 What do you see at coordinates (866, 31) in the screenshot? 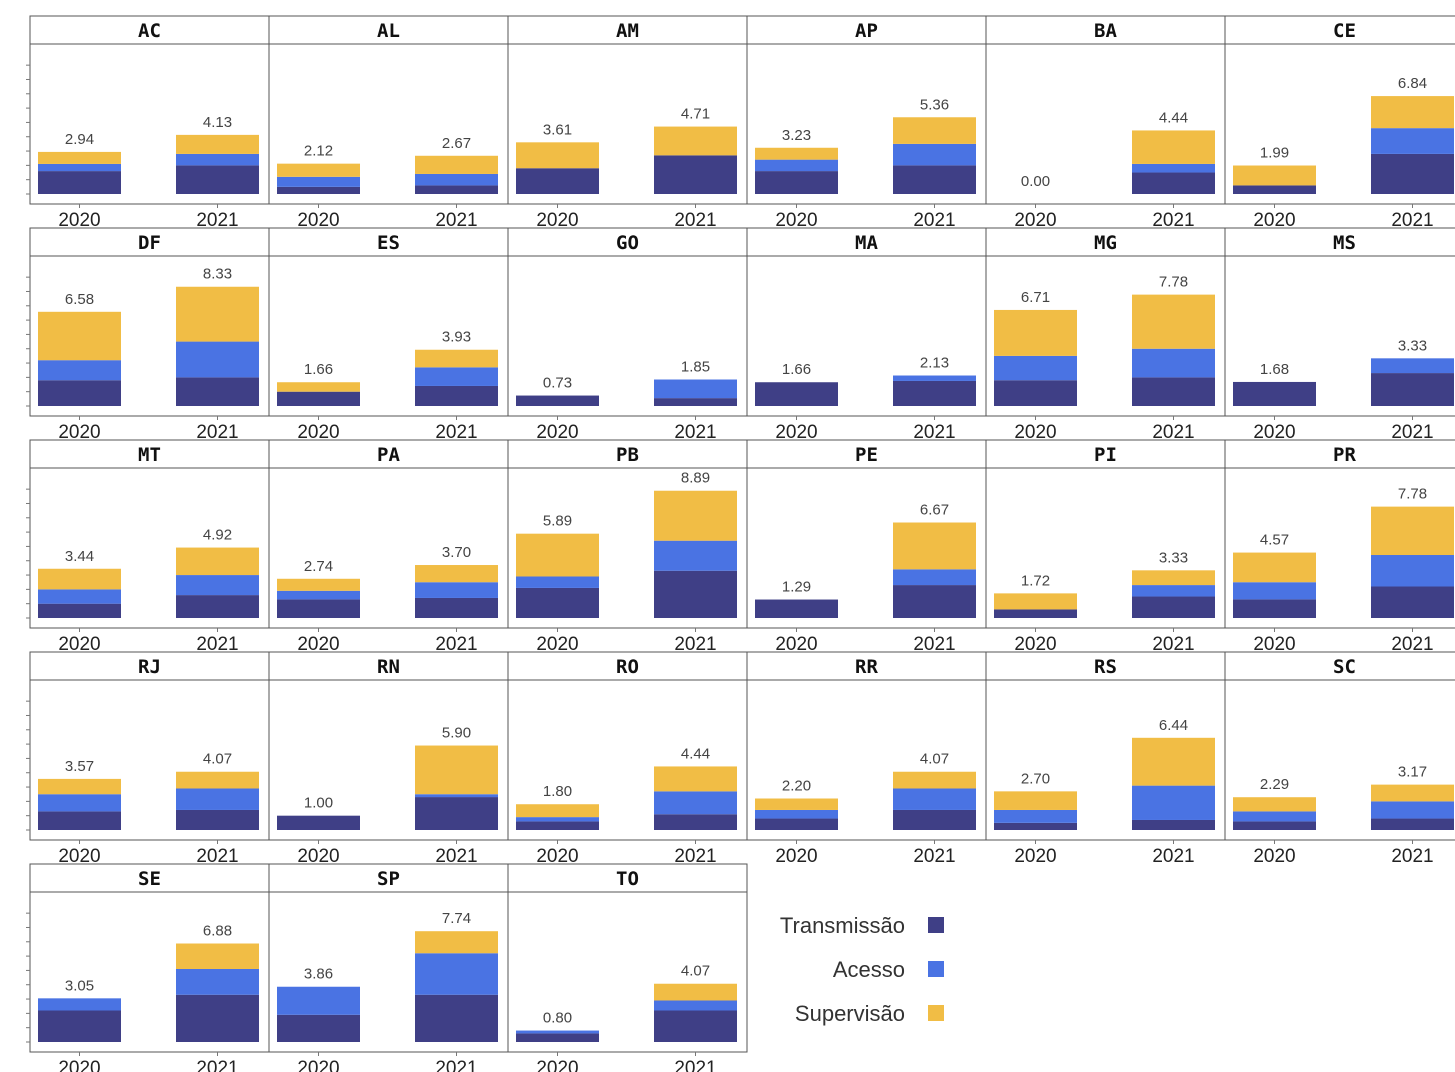
I see `facet-strip-label: AP` at bounding box center [866, 31].